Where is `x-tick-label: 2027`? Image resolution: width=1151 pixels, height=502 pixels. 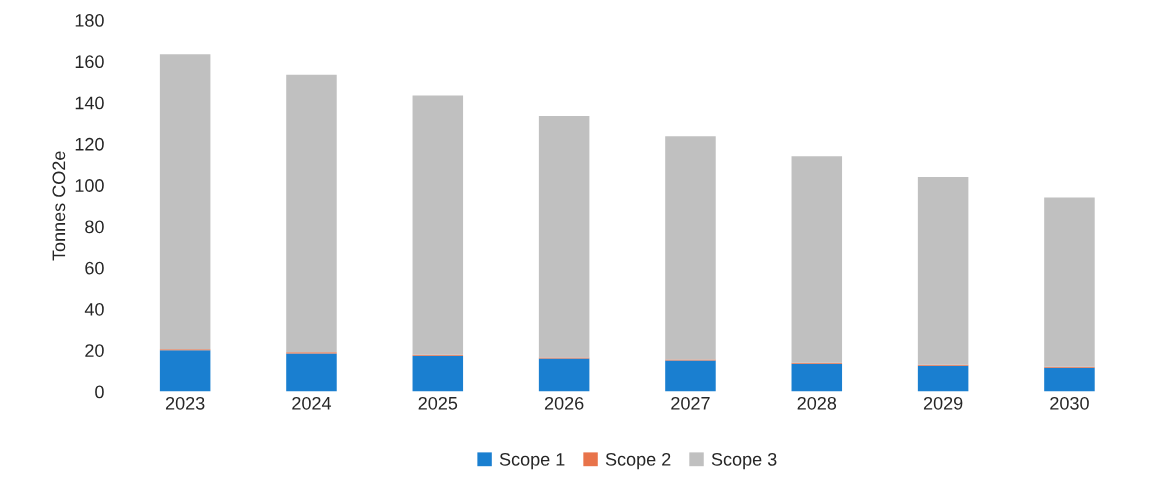 x-tick-label: 2027 is located at coordinates (690, 403).